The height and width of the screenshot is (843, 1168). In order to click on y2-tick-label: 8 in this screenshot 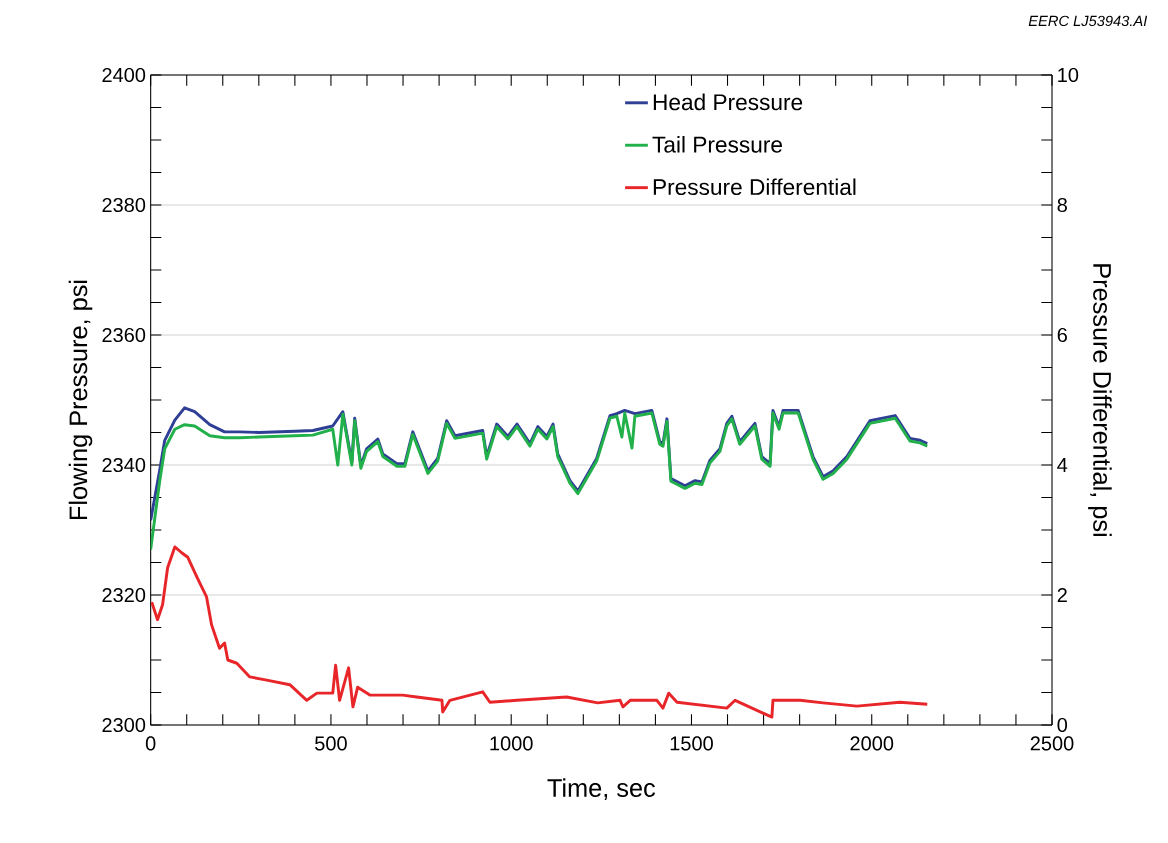, I will do `click(1062, 205)`.